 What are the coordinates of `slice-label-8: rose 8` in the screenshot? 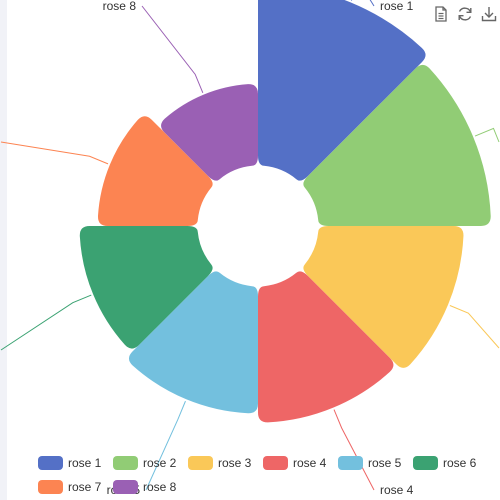 It's located at (120, 6).